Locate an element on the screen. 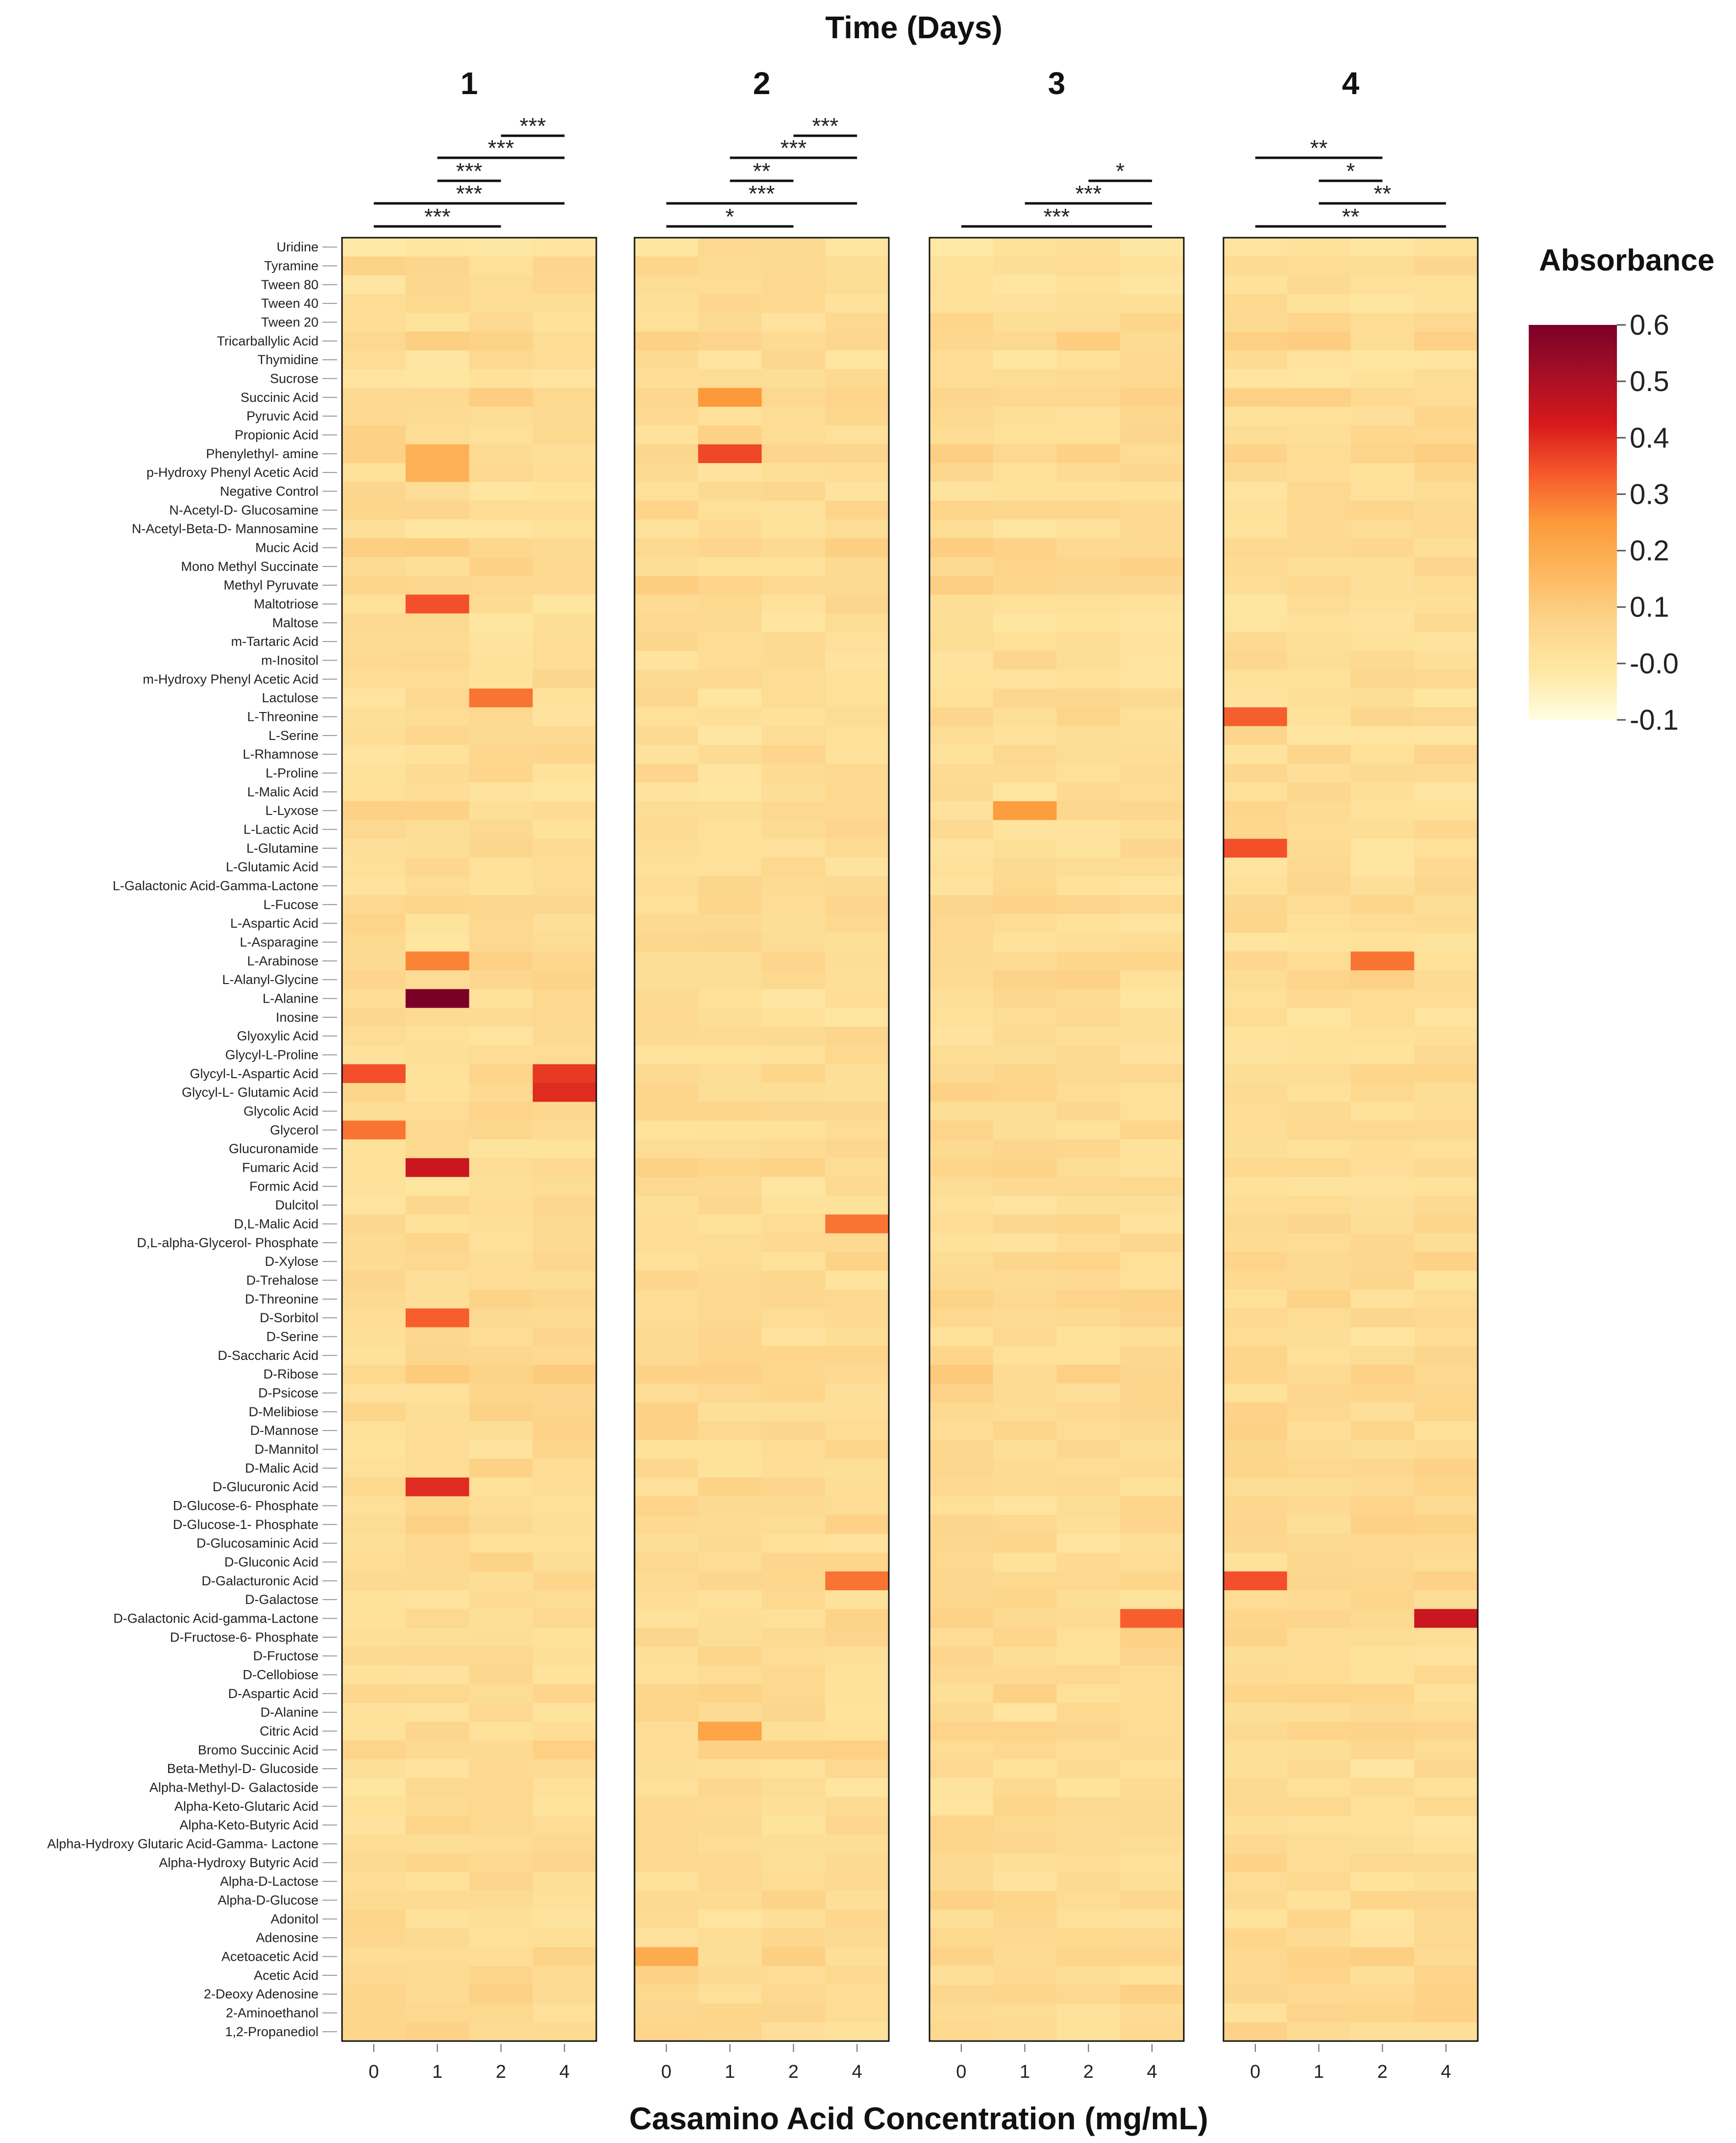 The image size is (1736, 2143). panel-title: 2 is located at coordinates (762, 83).